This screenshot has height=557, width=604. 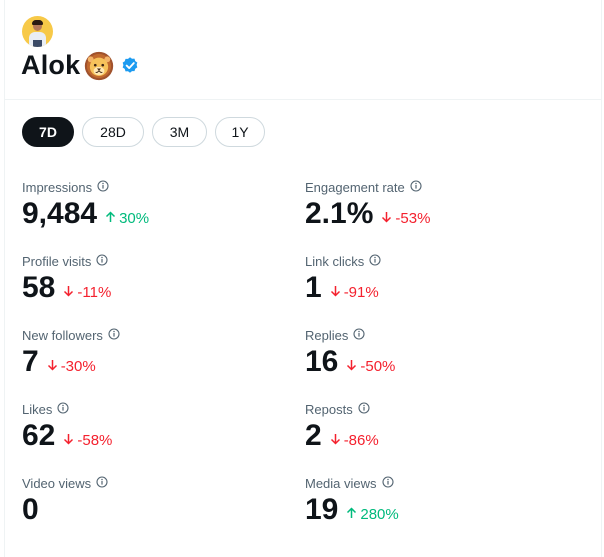 I want to click on metric-value: 9,484, so click(x=60, y=213).